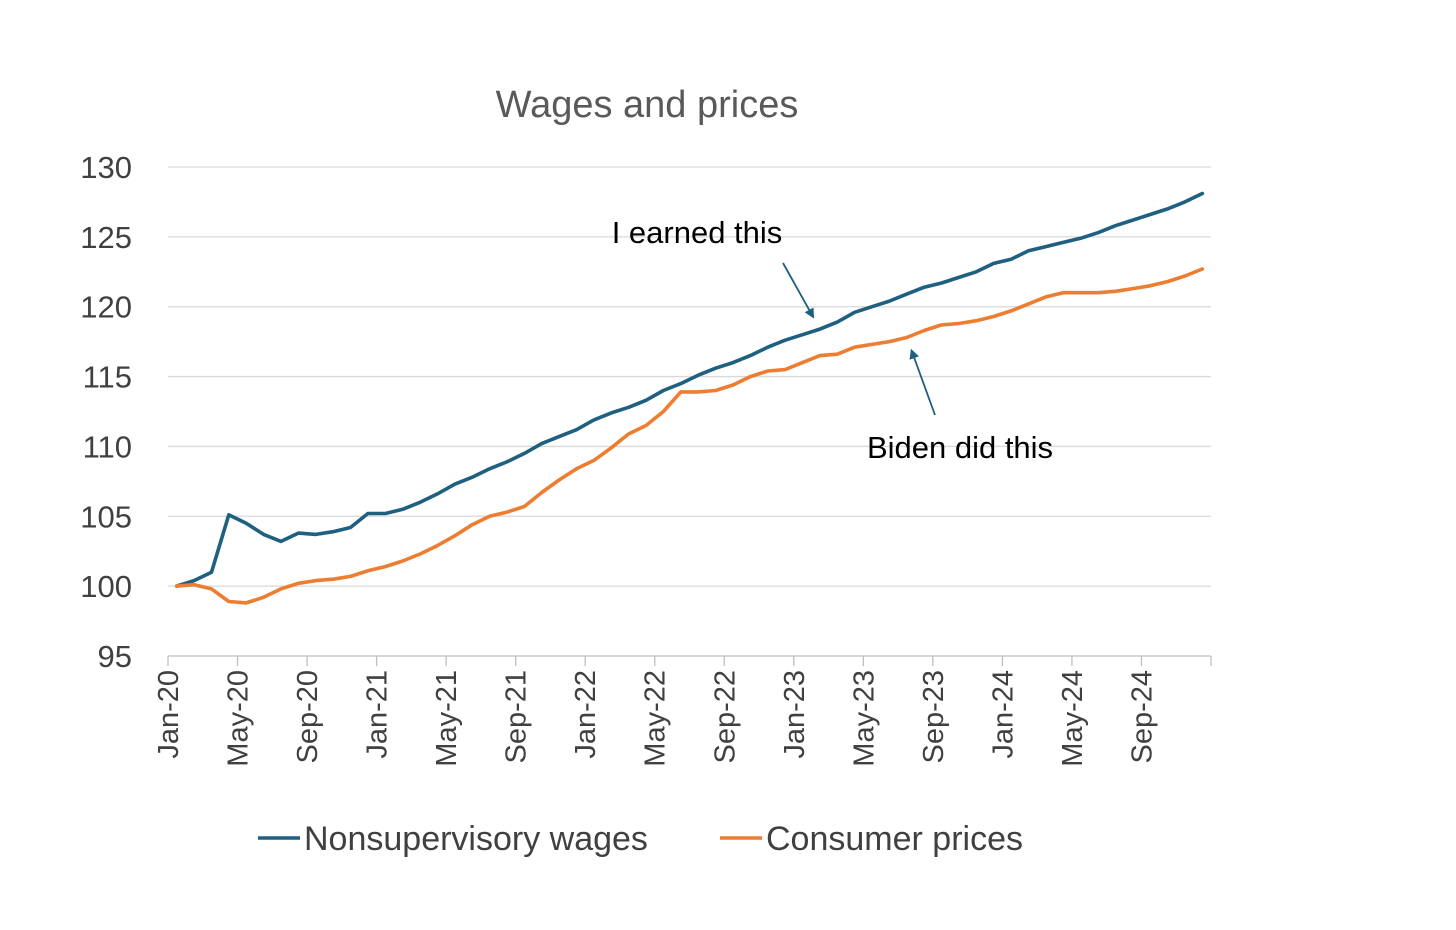 The image size is (1456, 930). What do you see at coordinates (106, 412) in the screenshot?
I see `y-axis-ticks: 95 100 105 110 115 120 125 130` at bounding box center [106, 412].